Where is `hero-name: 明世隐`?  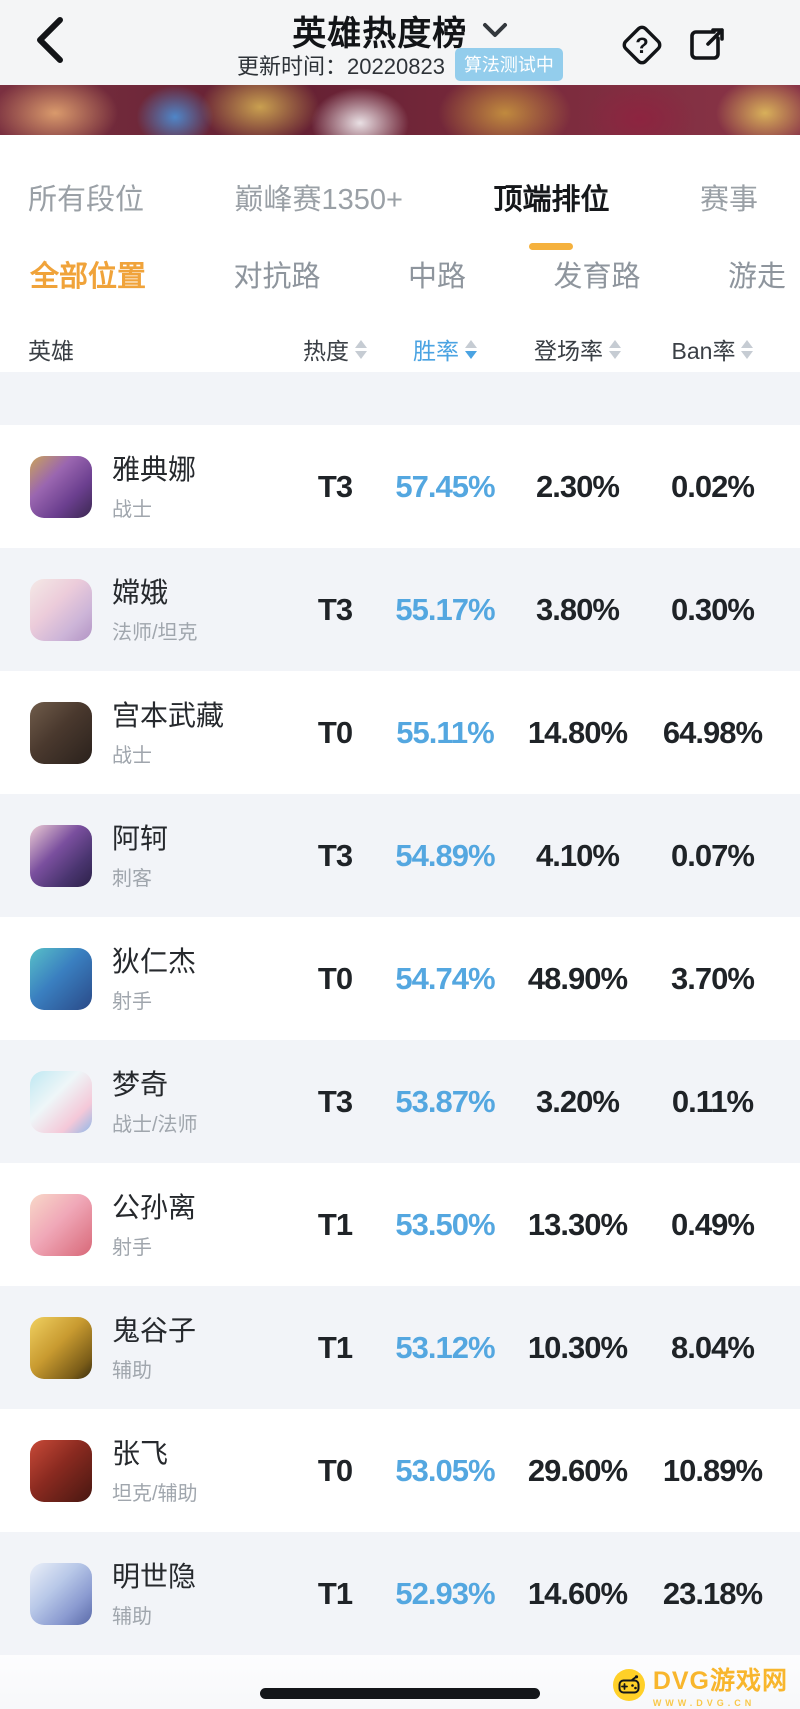
hero-name: 明世隐 is located at coordinates (154, 1576).